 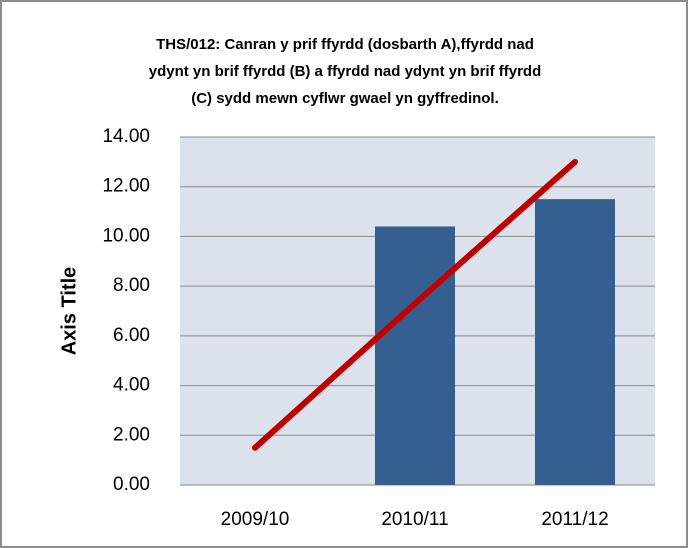 I want to click on x-tick-label: 2009/10, so click(x=255, y=519).